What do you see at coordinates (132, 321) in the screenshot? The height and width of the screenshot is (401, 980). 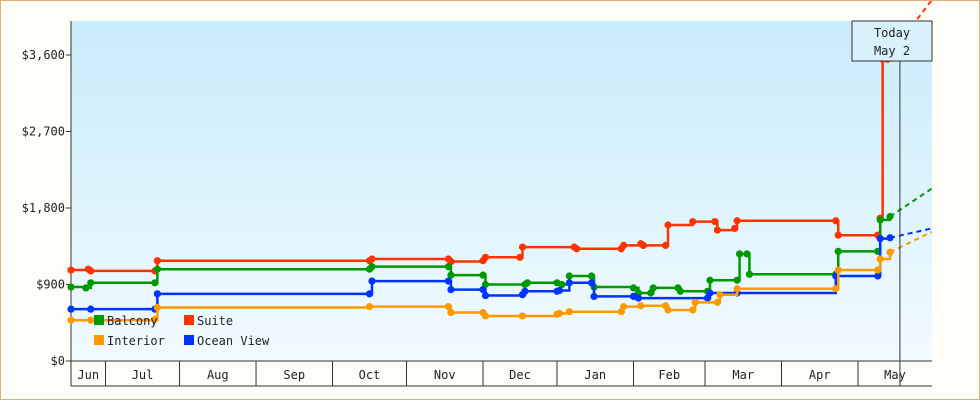 I see `legend-label: Balcony` at bounding box center [132, 321].